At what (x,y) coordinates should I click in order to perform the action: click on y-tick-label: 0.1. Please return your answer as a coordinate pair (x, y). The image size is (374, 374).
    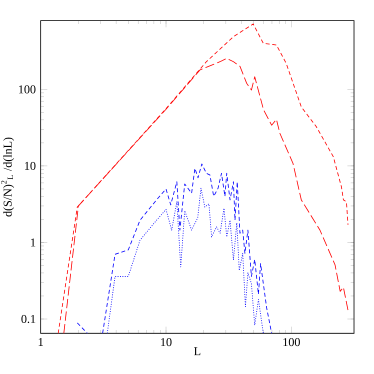
    Looking at the image, I should click on (28, 319).